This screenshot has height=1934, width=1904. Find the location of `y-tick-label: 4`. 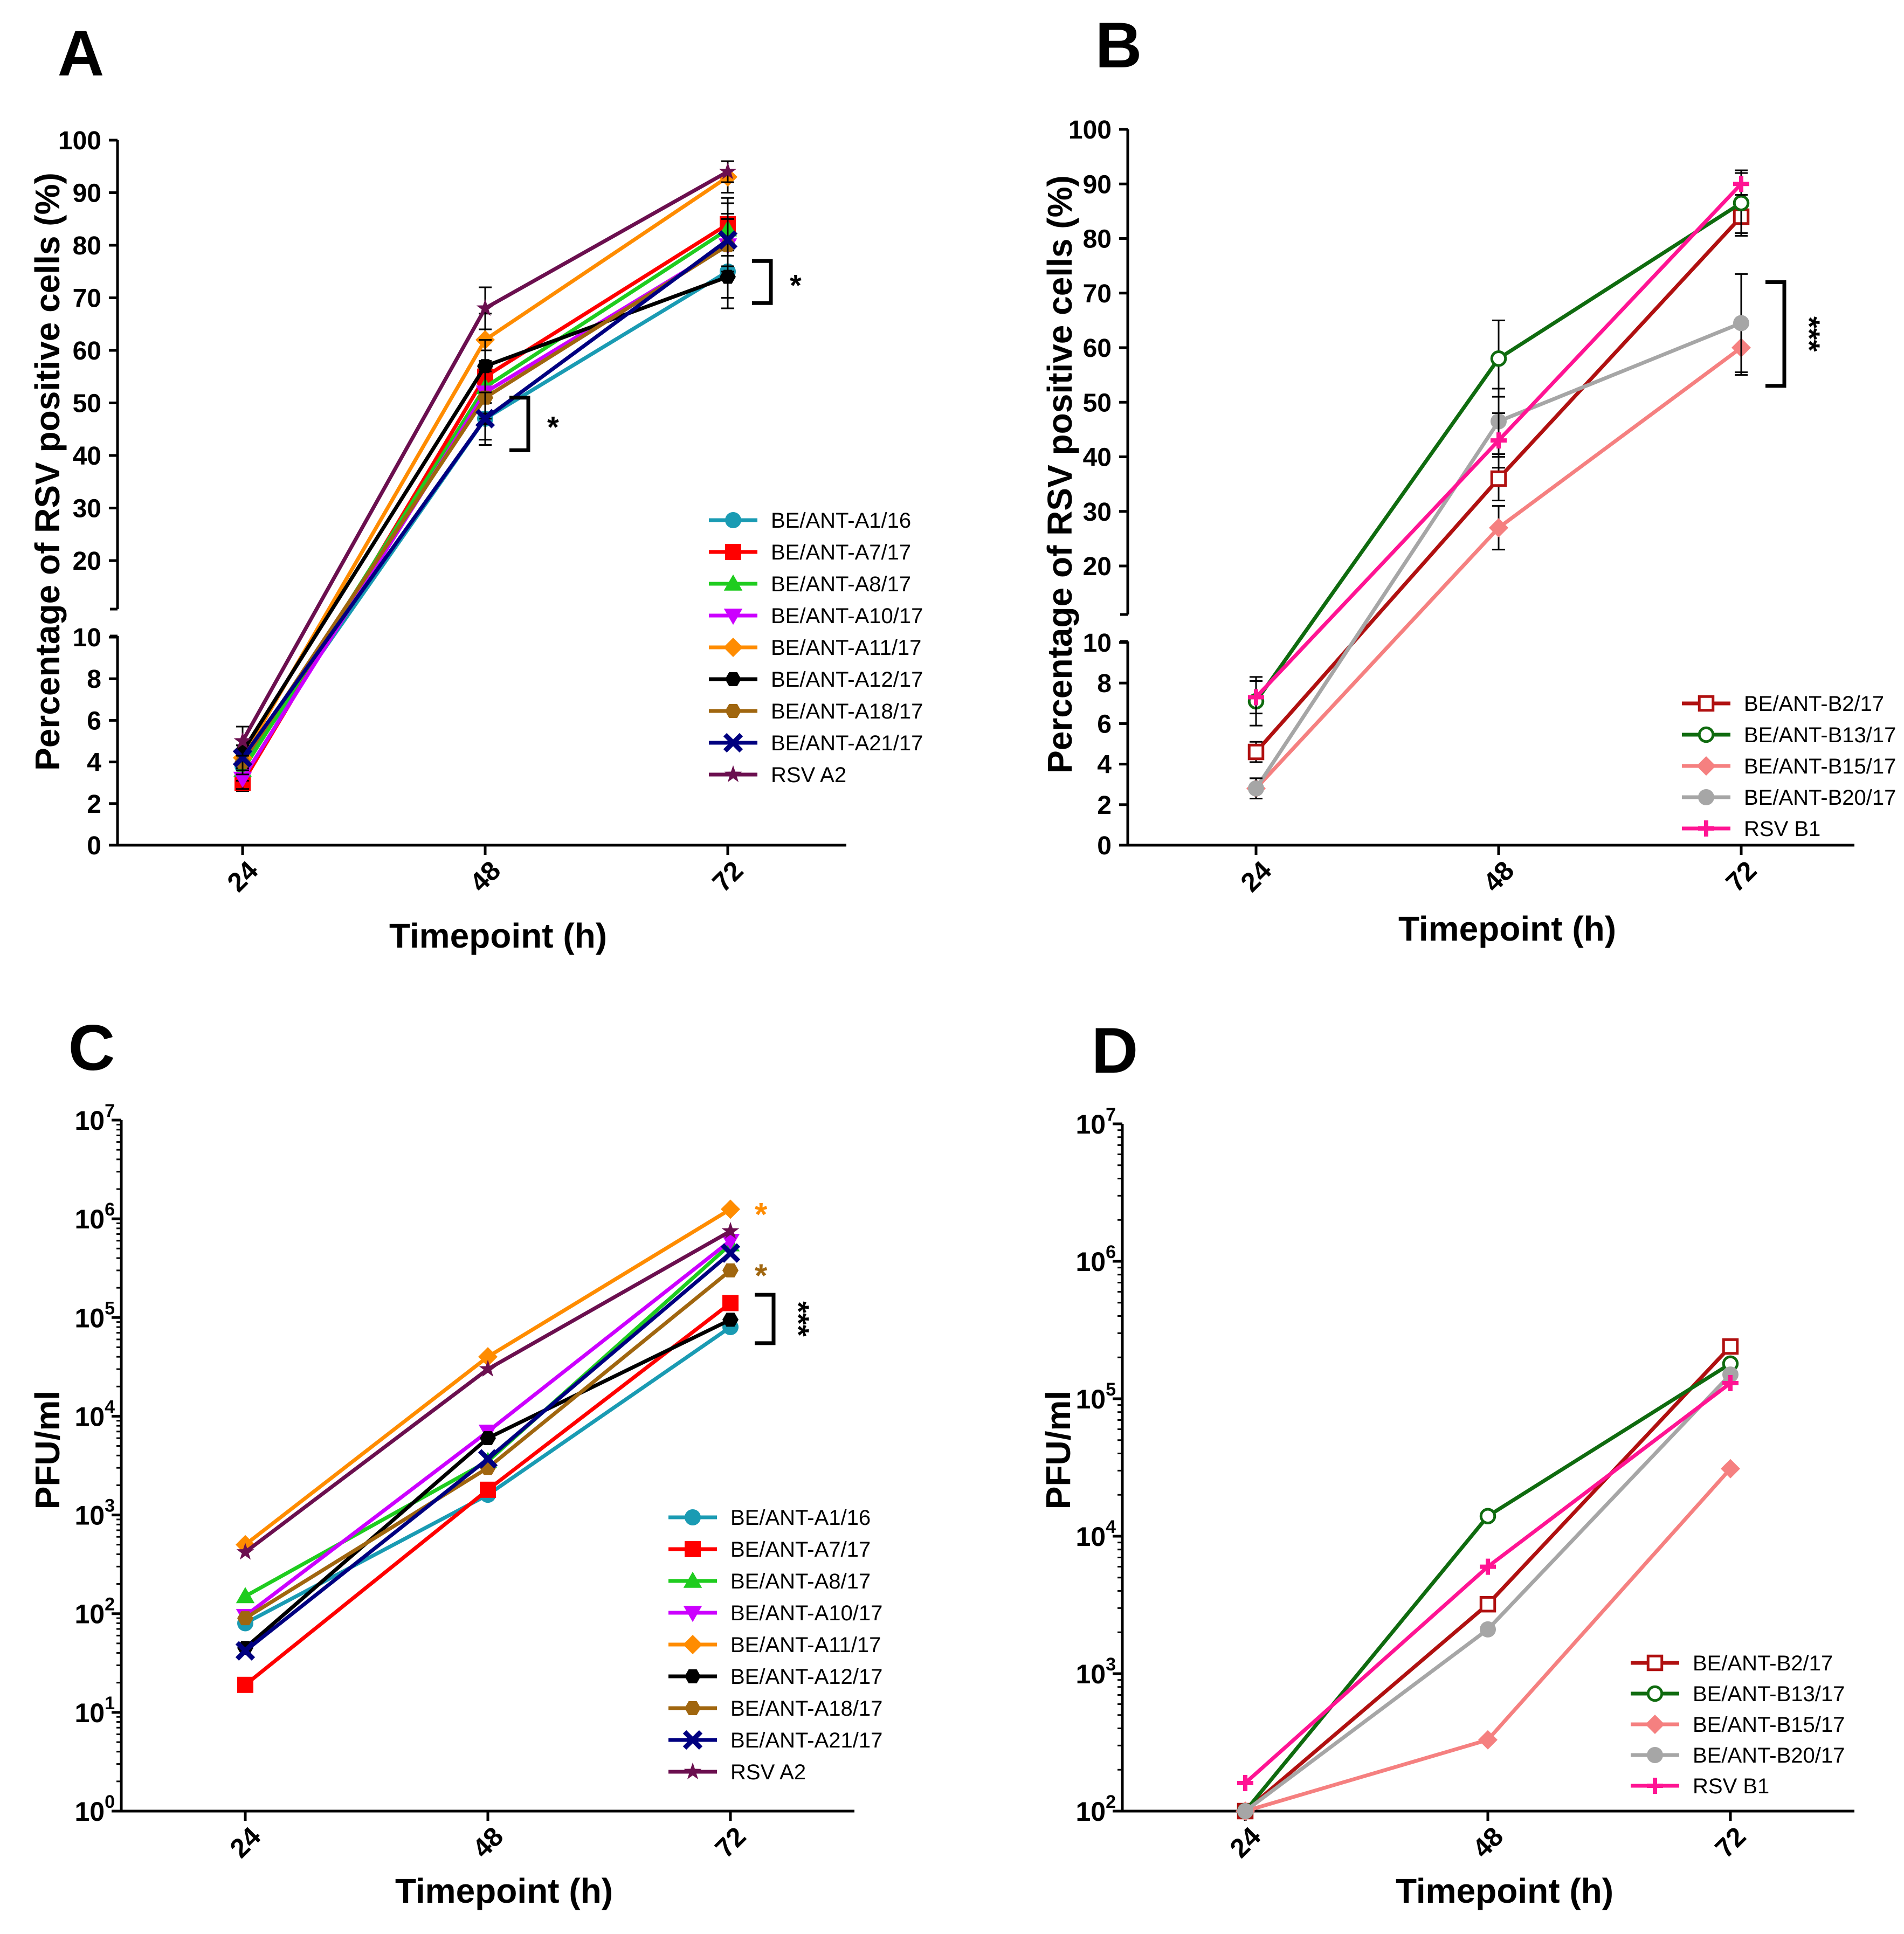

y-tick-label: 4 is located at coordinates (94, 763).